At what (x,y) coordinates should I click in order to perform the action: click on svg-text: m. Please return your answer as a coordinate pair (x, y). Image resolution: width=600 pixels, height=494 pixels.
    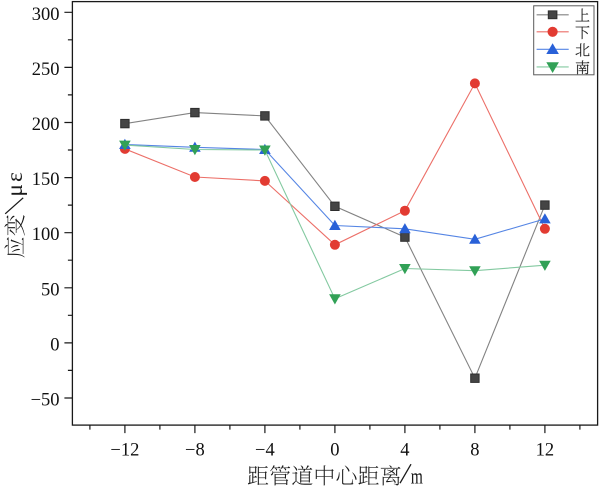
    Looking at the image, I should click on (417, 477).